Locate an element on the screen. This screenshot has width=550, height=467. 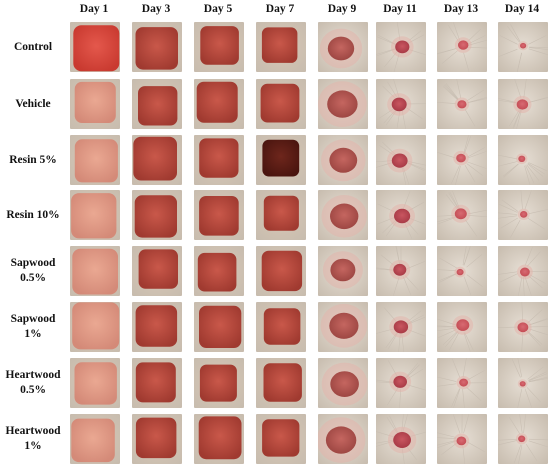
group-label: Heartwood 0.5% is located at coordinates (33, 382).